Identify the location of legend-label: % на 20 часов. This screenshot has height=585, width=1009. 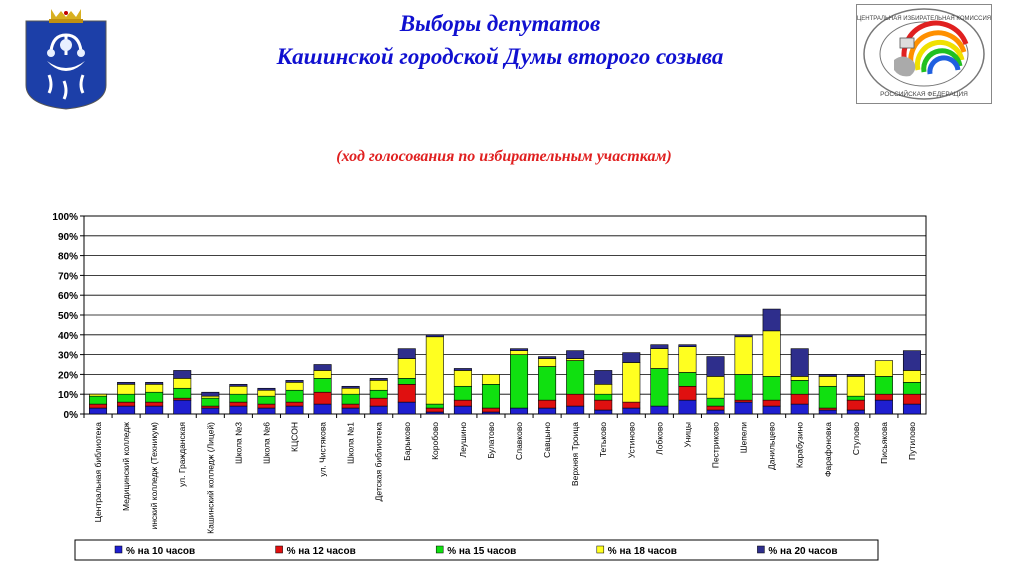
(802, 551).